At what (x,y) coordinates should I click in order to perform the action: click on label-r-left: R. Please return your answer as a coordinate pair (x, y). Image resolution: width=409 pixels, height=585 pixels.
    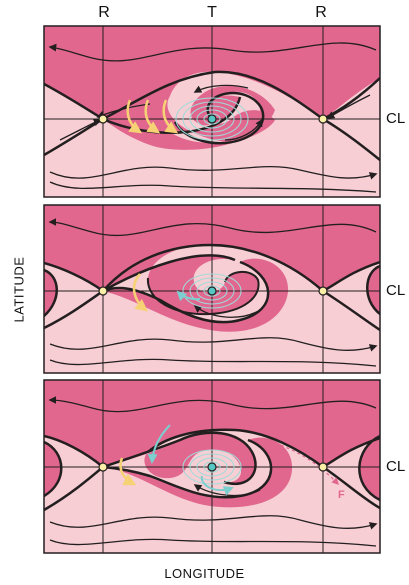
    Looking at the image, I should click on (104, 12).